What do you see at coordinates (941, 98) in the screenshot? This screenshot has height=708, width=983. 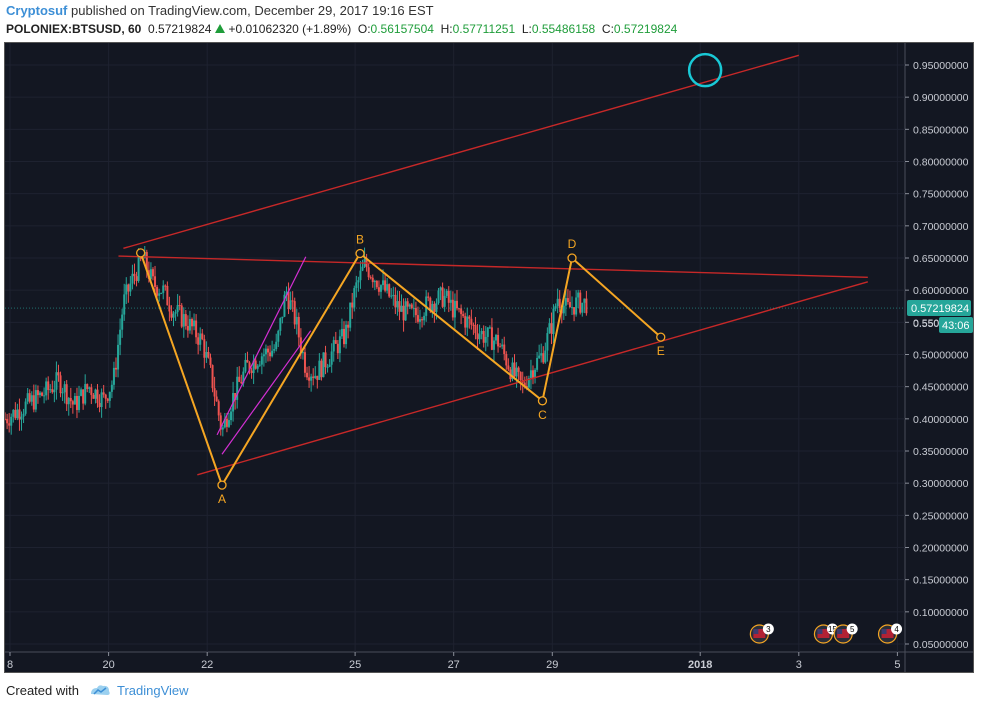 I see `y-tick-label: 0.90000000` at bounding box center [941, 98].